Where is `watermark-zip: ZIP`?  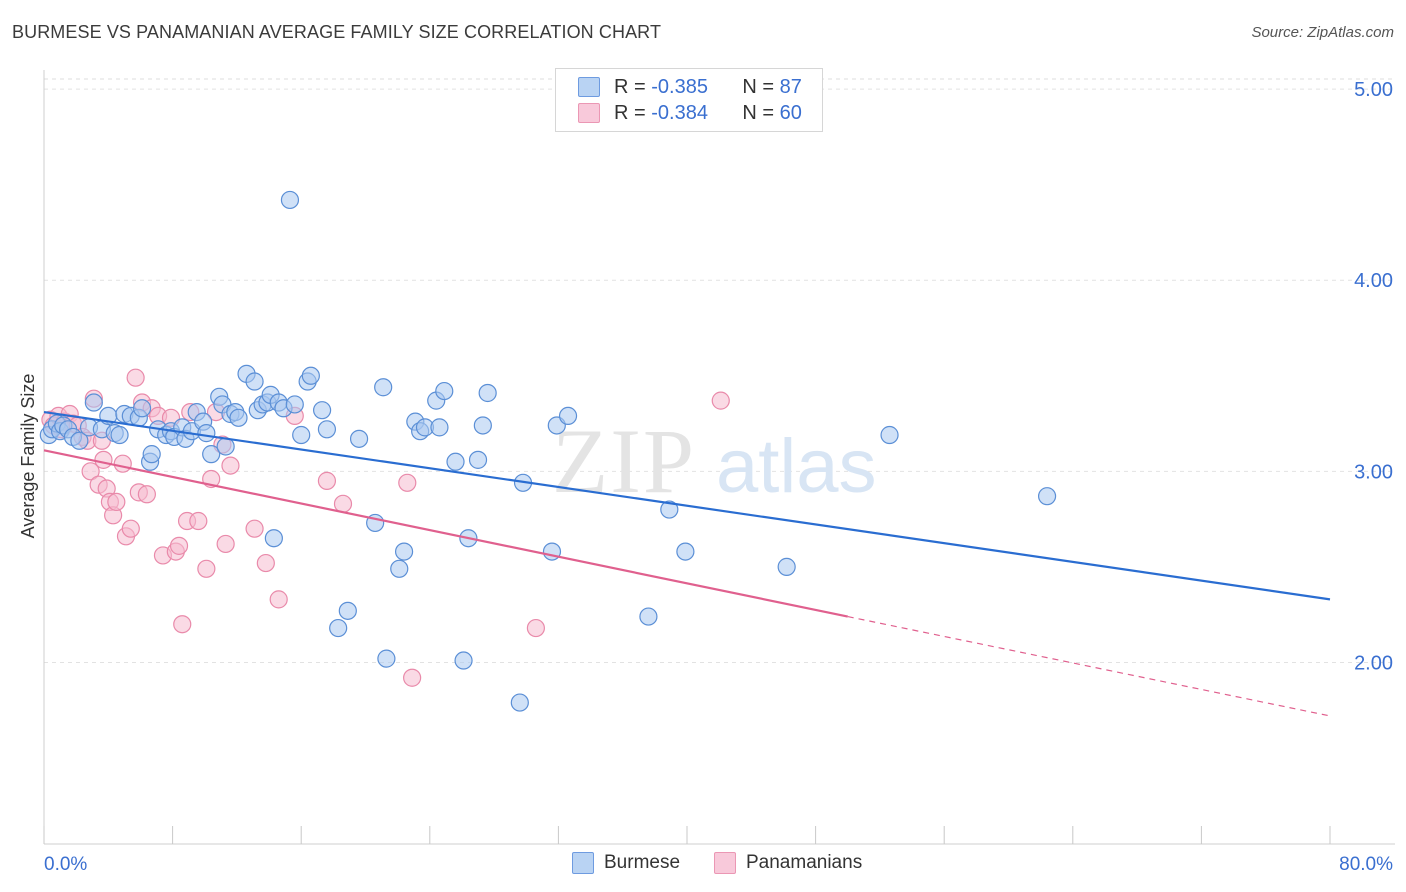
watermark-zip: ZIP is located at coordinates (624, 461).